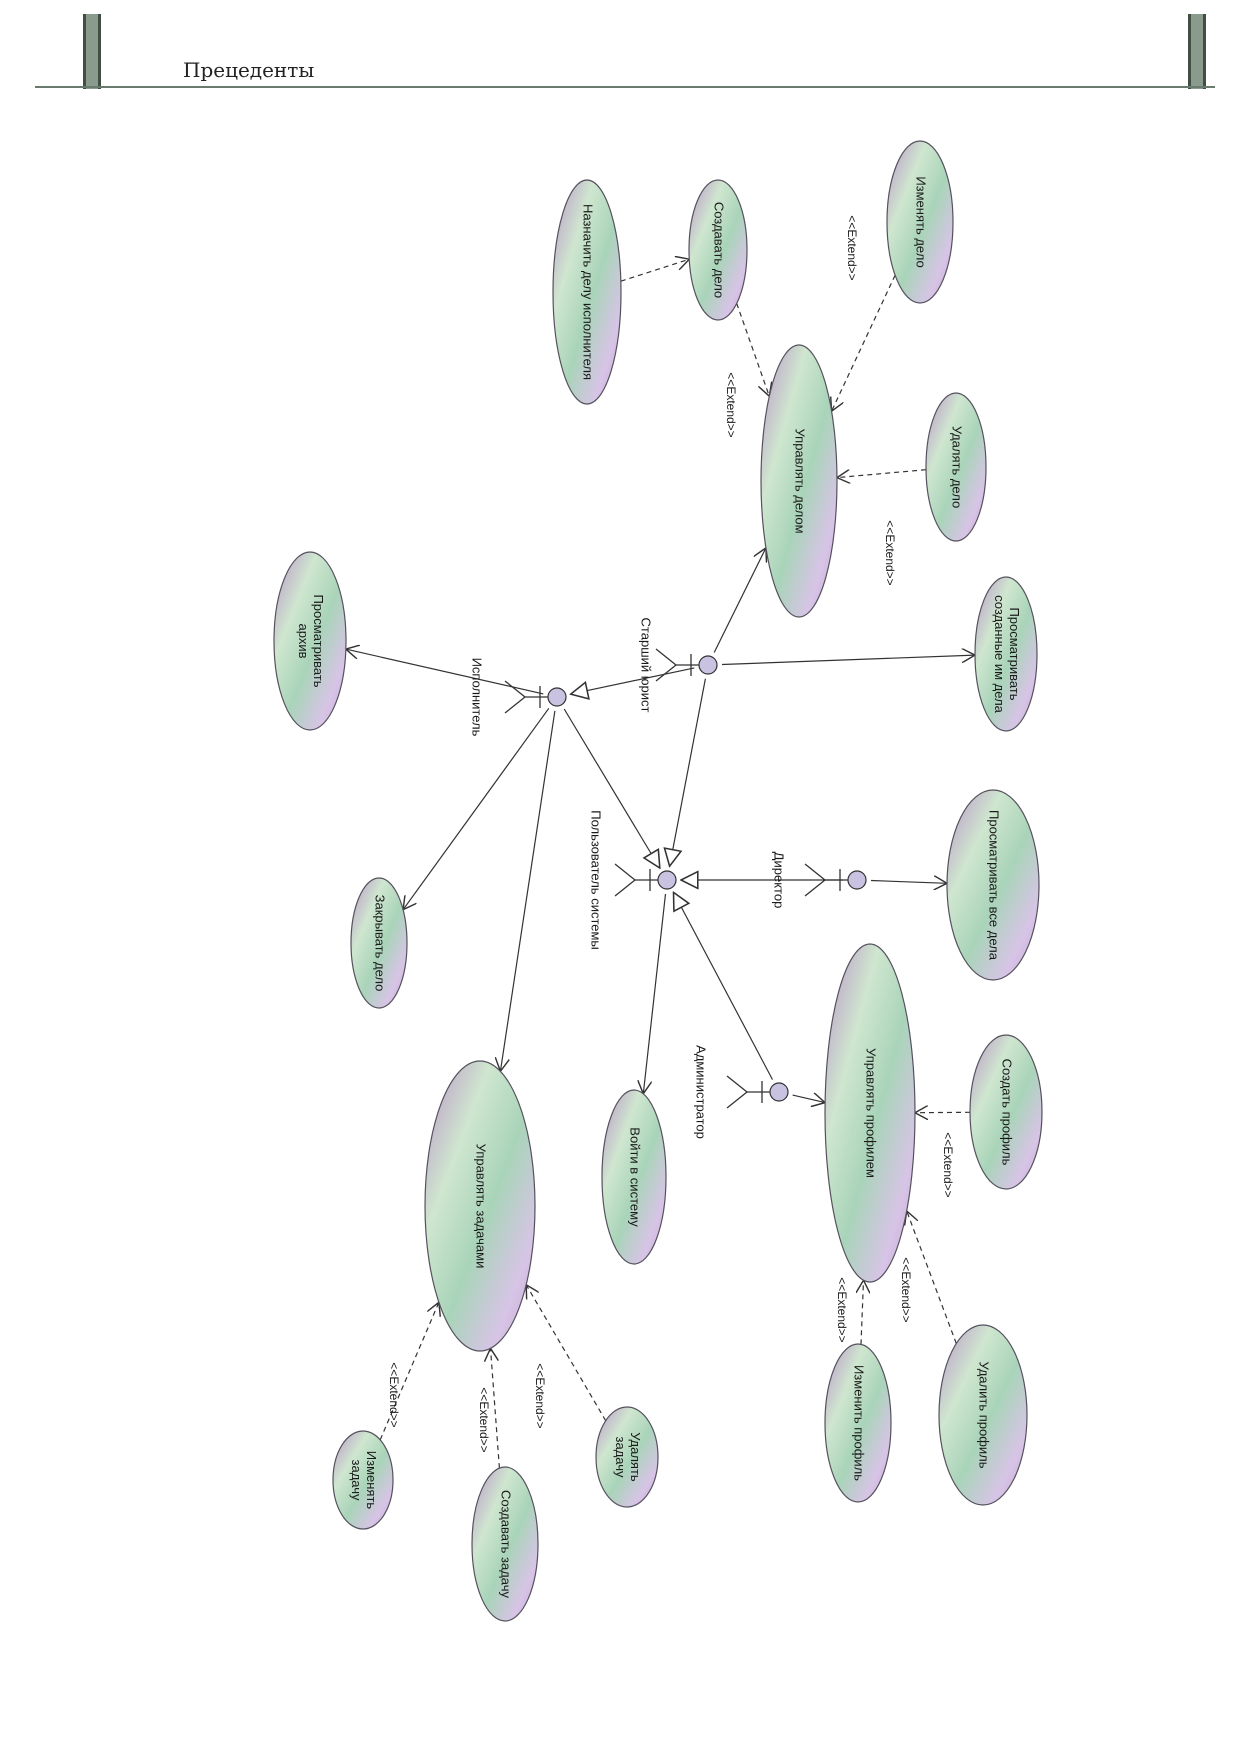 Image resolution: width=1259 pixels, height=1744 pixels. I want to click on actor-senior: Старший юрист, so click(678, 665).